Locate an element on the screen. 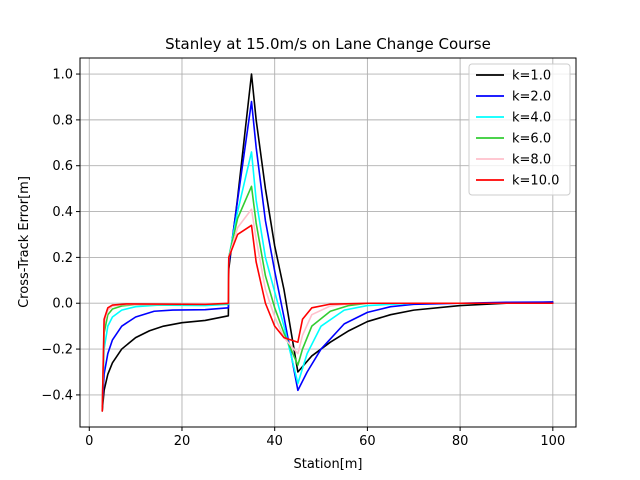 This screenshot has width=640, height=480. chart-title: Stanley at 15.0m/s on Lane Change Course is located at coordinates (328, 44).